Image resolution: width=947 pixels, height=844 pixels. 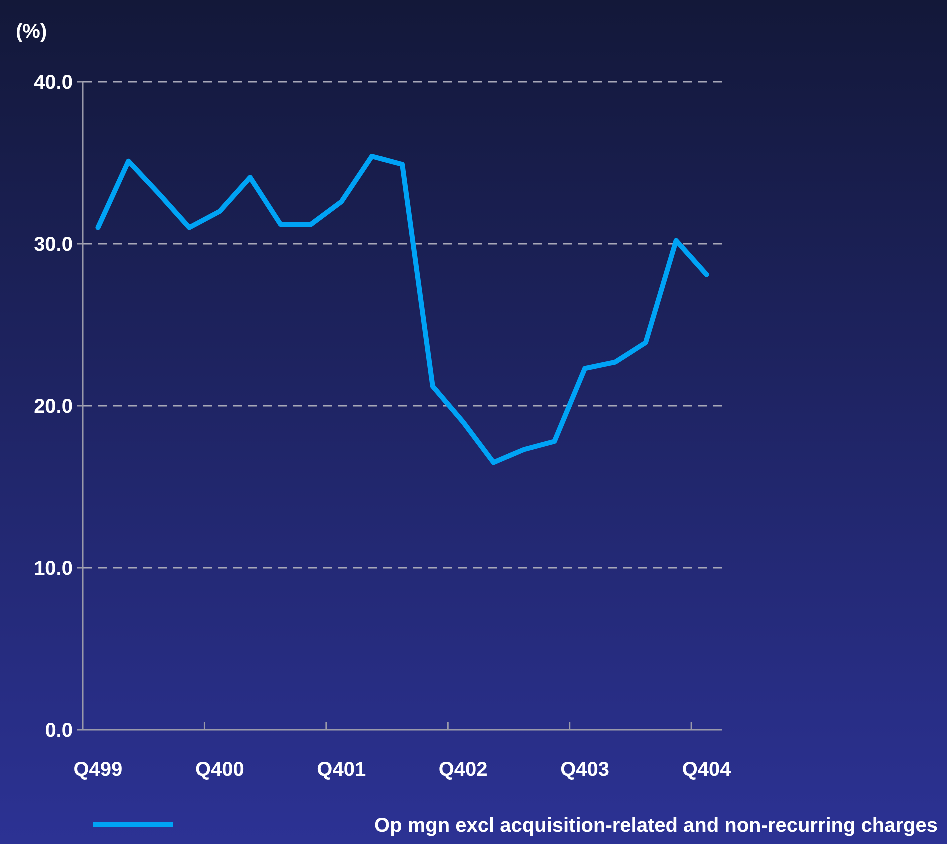 I want to click on y-tick-label: 0.0, so click(x=59, y=731).